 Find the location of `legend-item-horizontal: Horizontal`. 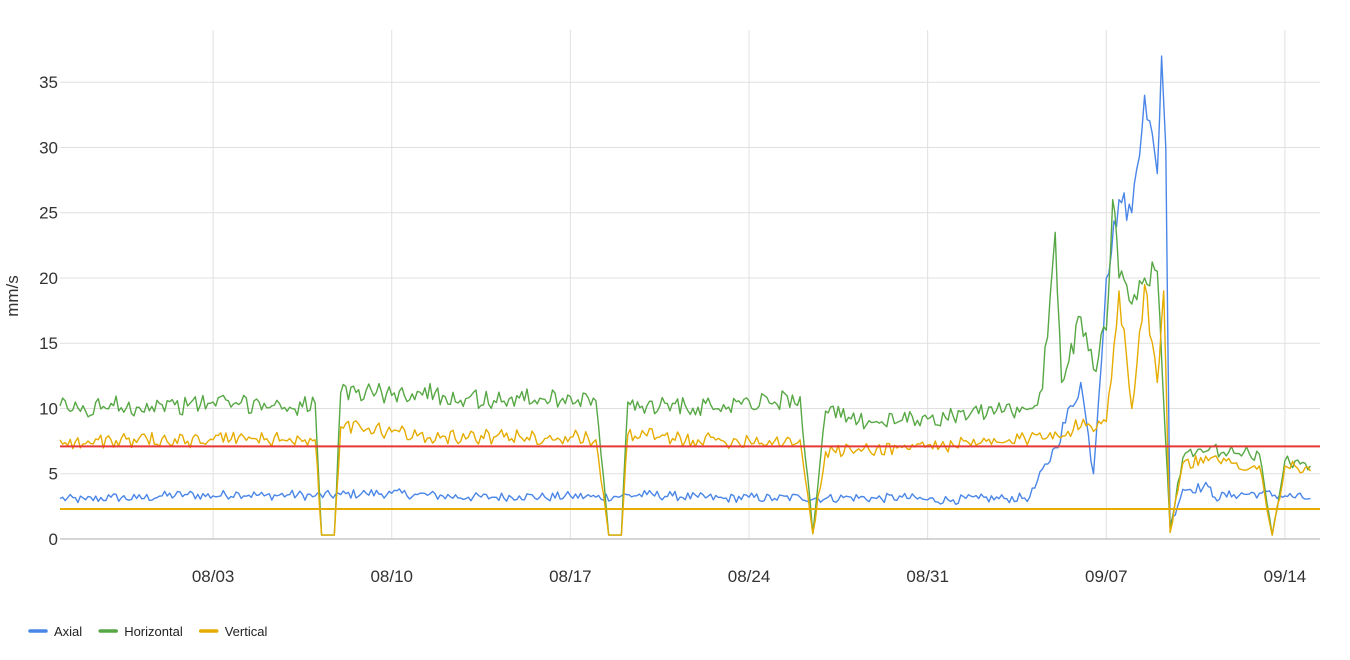

legend-item-horizontal: Horizontal is located at coordinates (140, 631).